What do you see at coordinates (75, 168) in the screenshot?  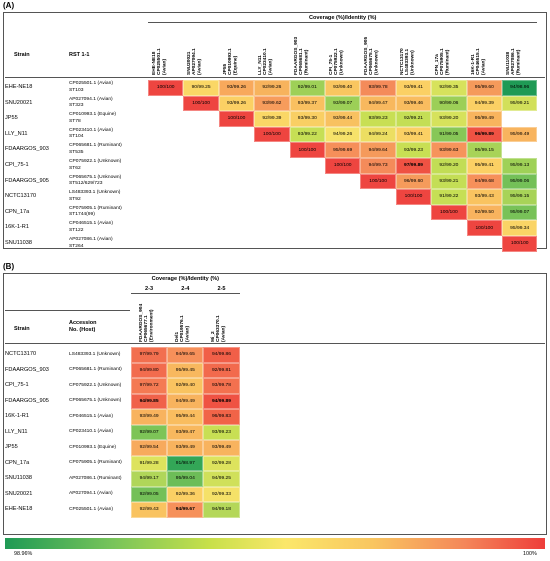 I see `panel-a-row-st: ST62` at bounding box center [75, 168].